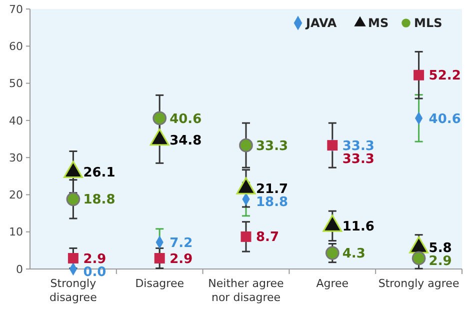 This screenshot has height=323, width=474. What do you see at coordinates (19, 269) in the screenshot?
I see `y-tick-label: 0` at bounding box center [19, 269].